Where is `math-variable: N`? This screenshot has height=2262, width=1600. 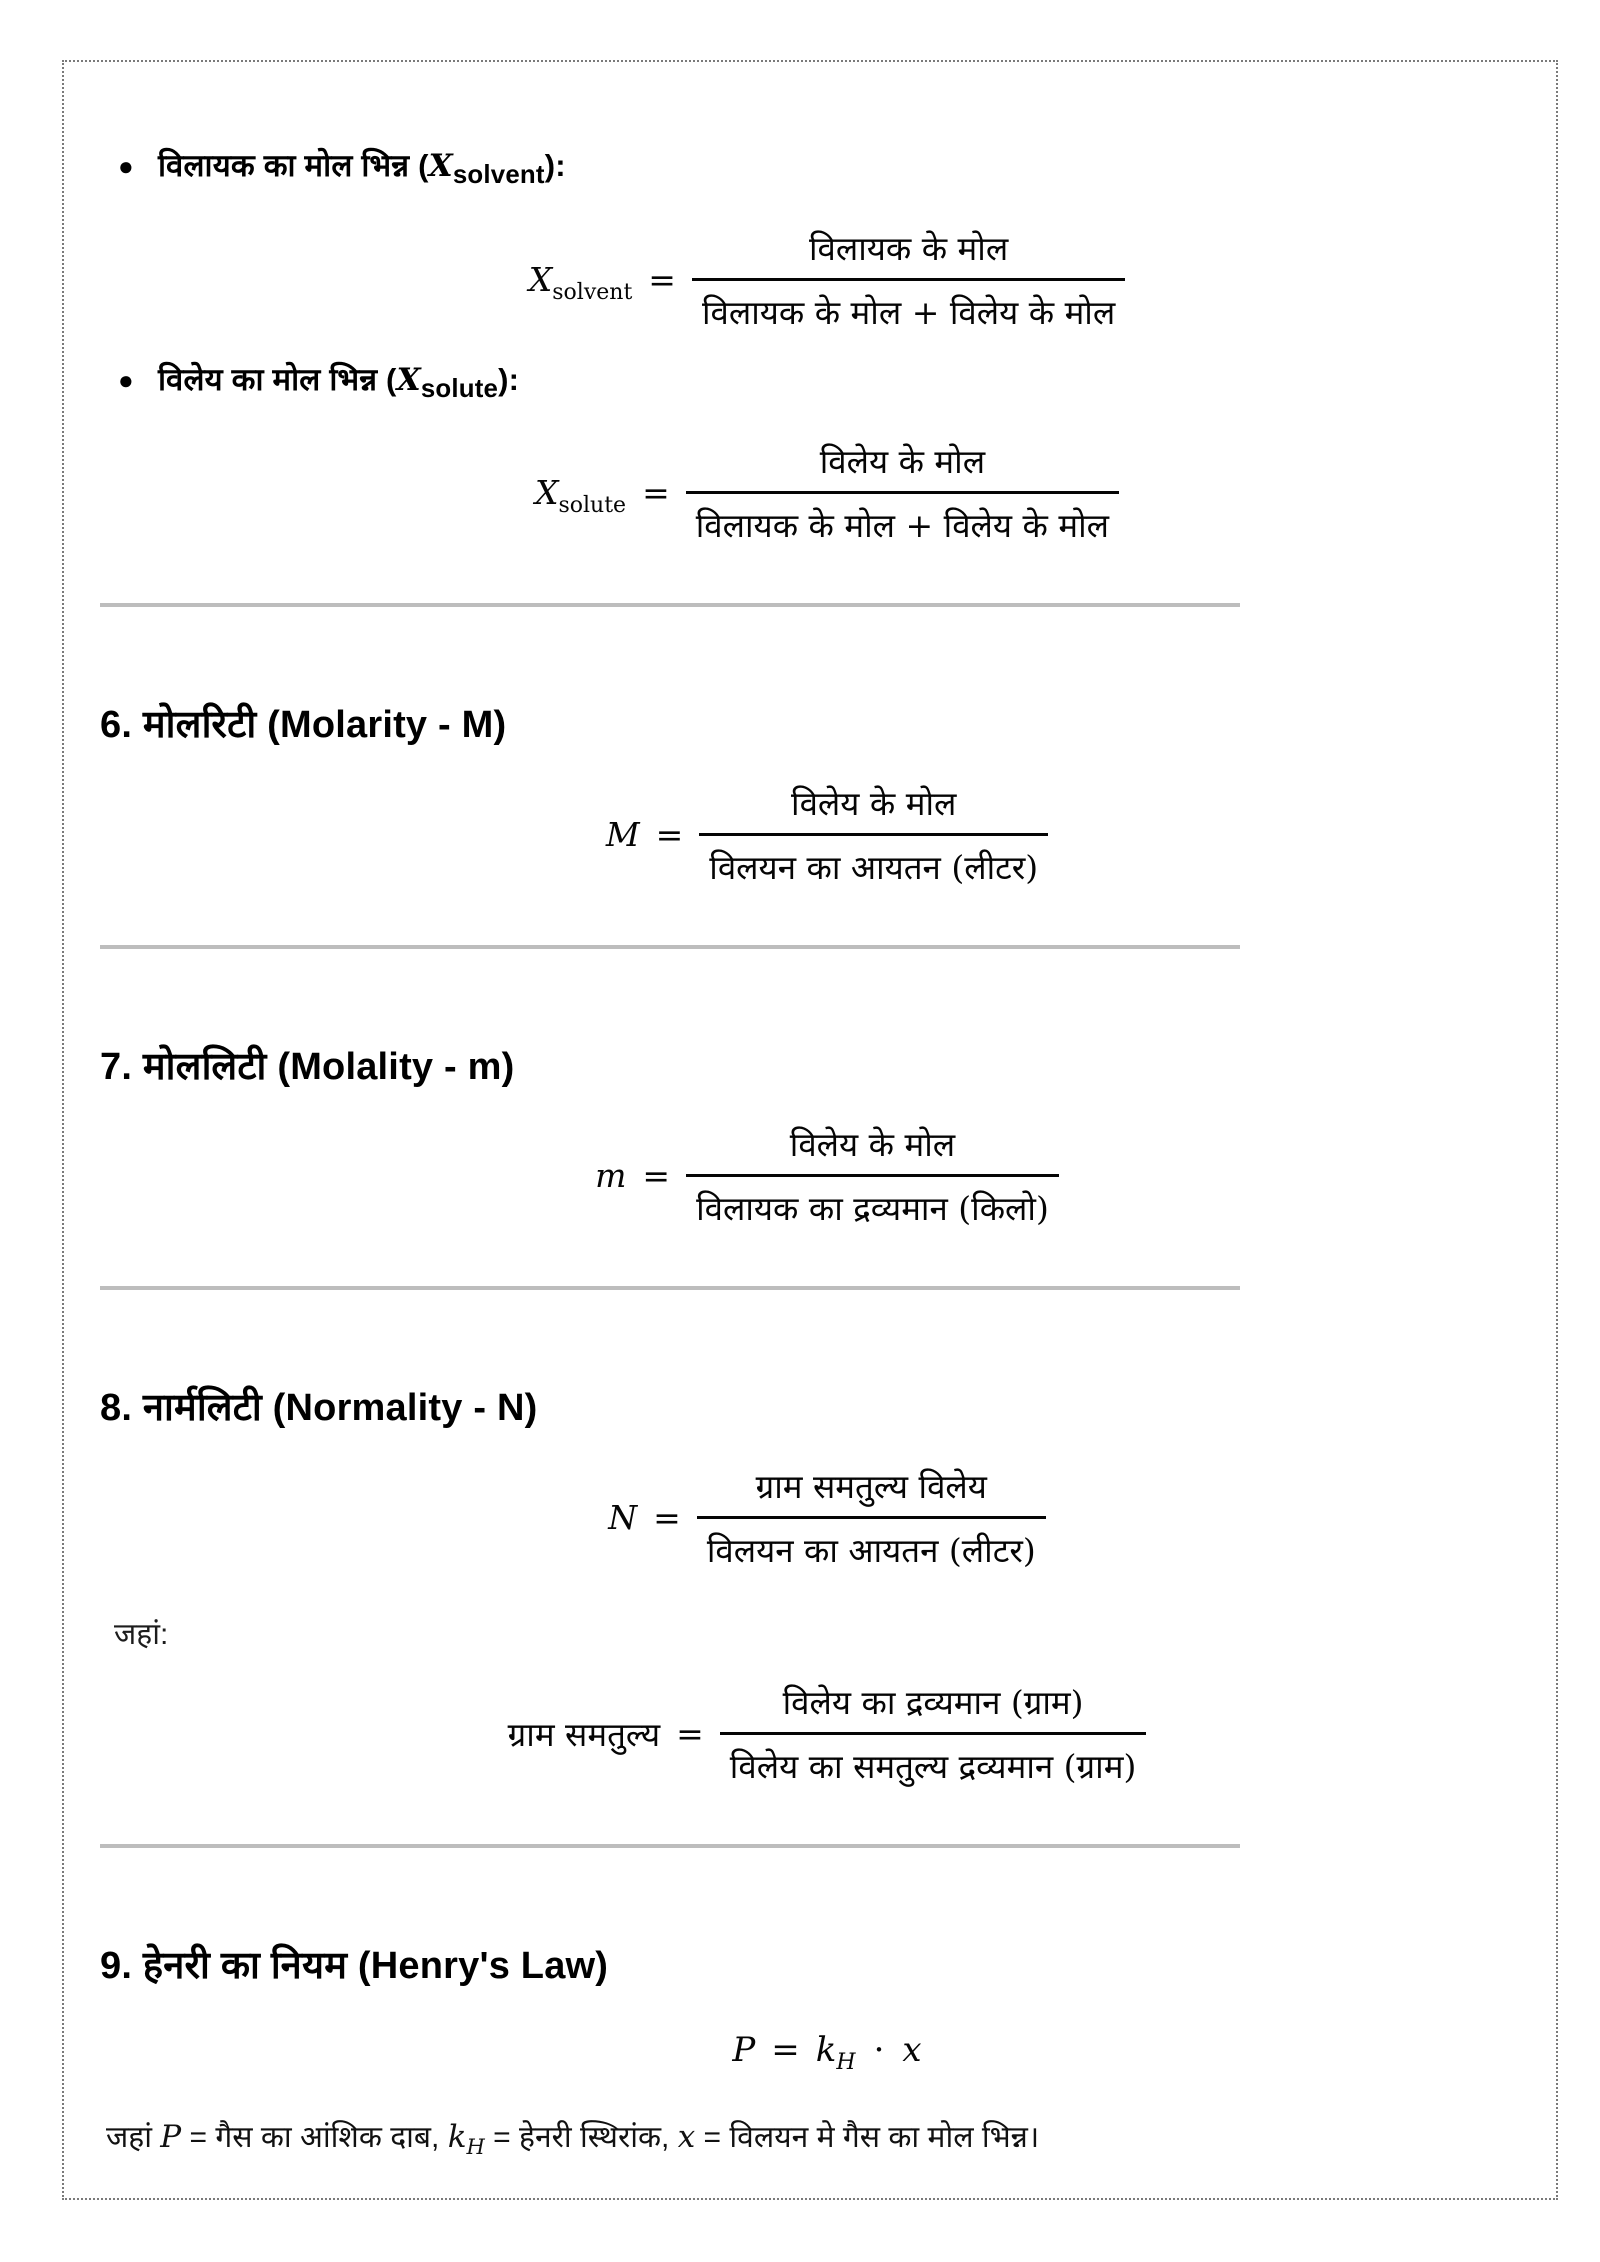 math-variable: N is located at coordinates (623, 1517).